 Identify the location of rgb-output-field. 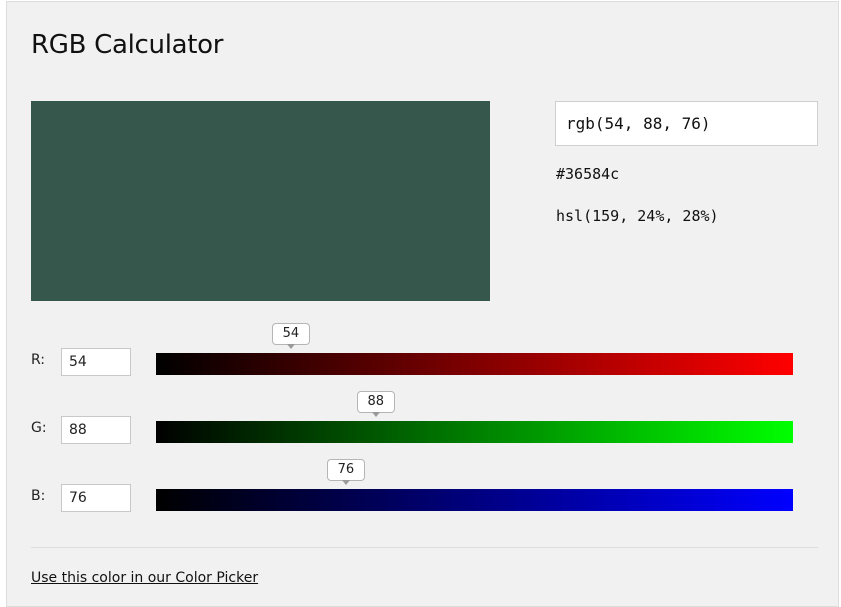
(686, 123).